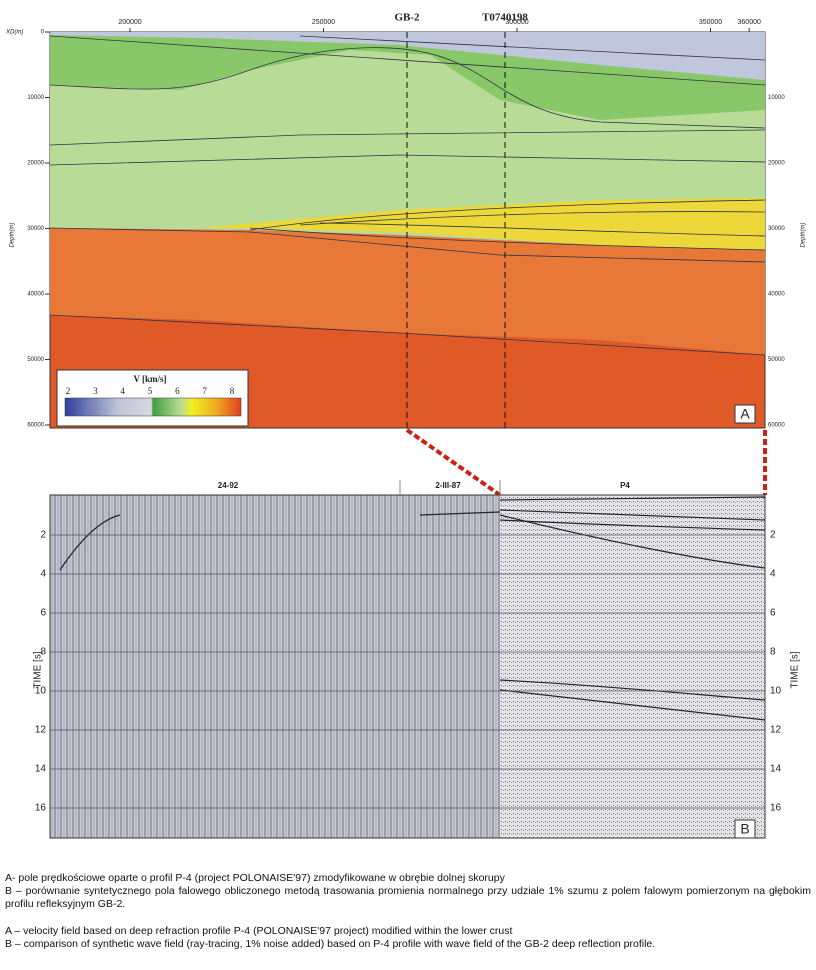 The width and height of the screenshot is (816, 970). Describe the element at coordinates (232, 391) in the screenshot. I see `legend-tick-label: 8` at that location.